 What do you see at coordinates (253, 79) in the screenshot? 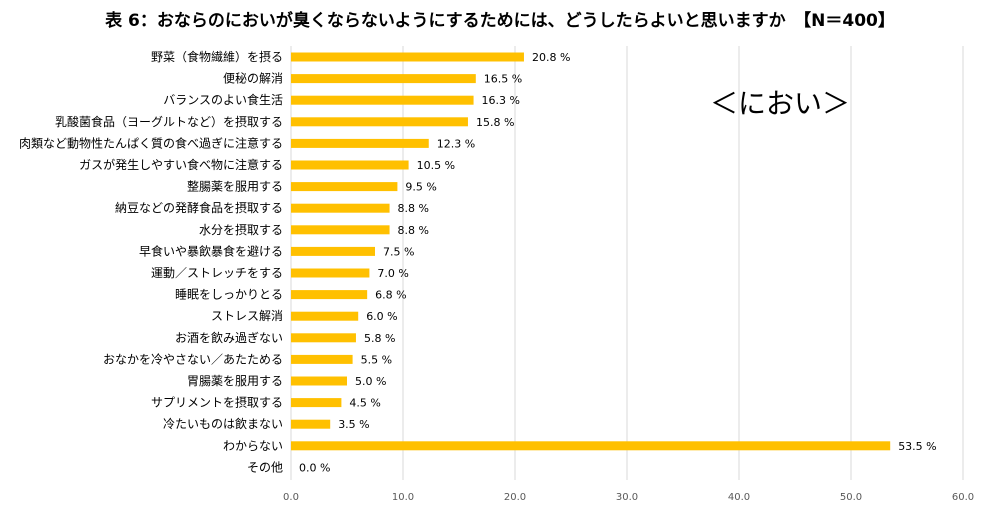
I see `category-label: 便秘の解消` at bounding box center [253, 79].